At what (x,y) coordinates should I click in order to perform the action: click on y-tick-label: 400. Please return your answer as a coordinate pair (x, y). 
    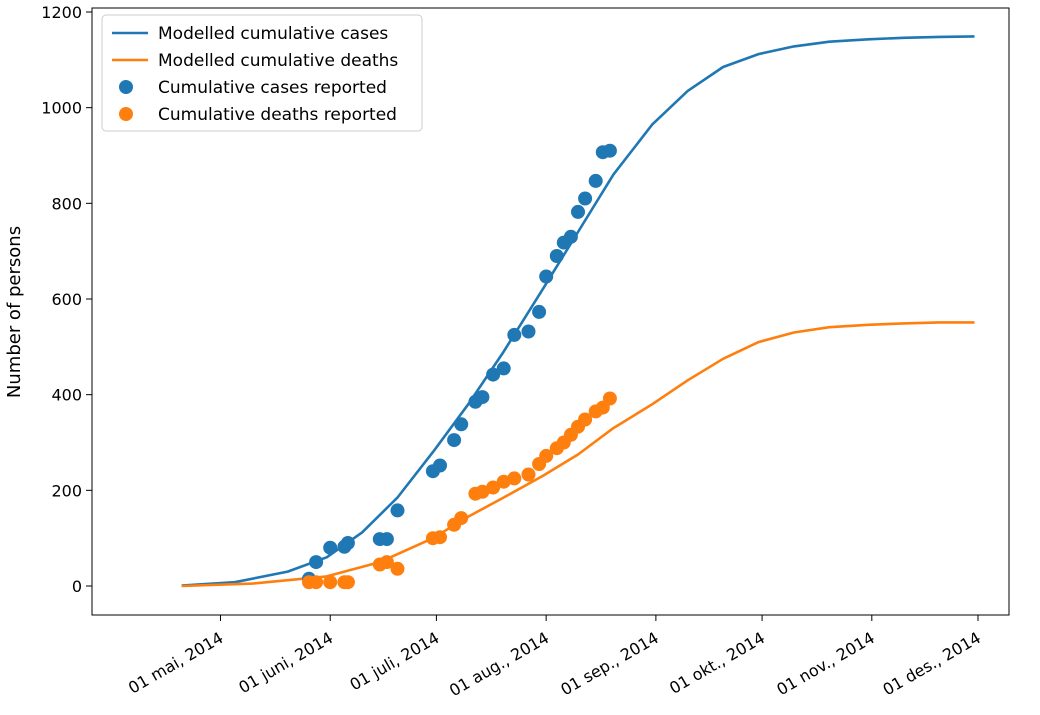
    Looking at the image, I should click on (66, 395).